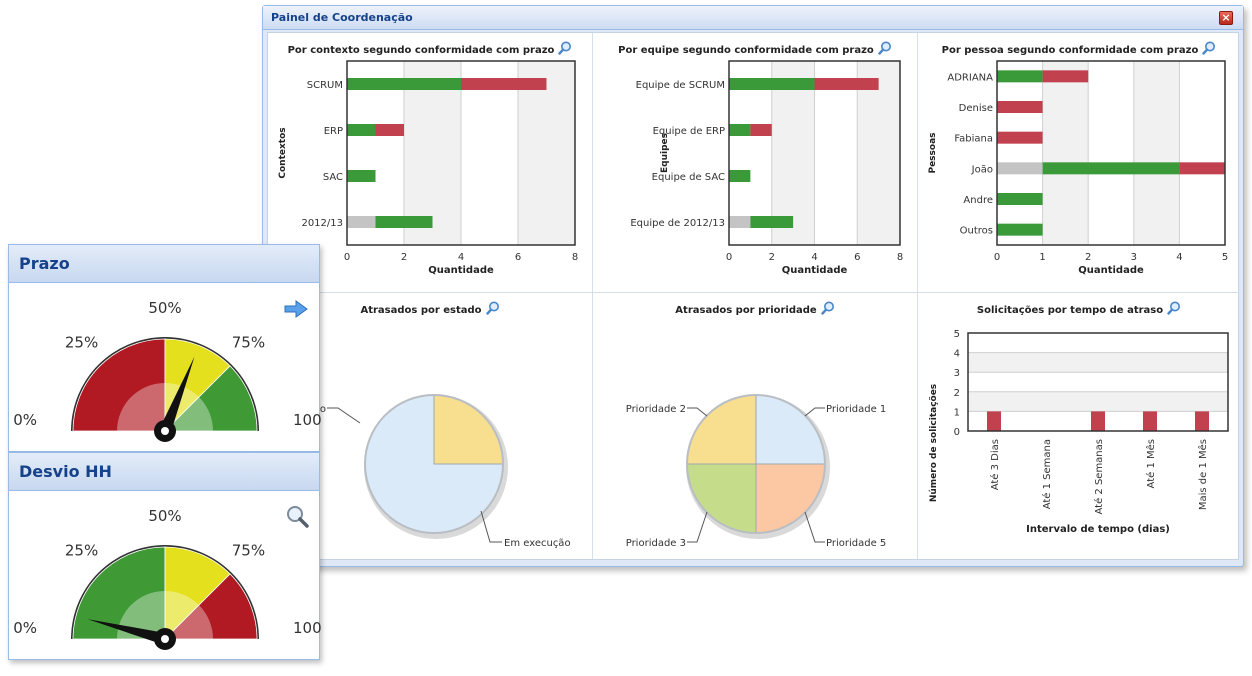 This screenshot has height=676, width=1252. I want to click on pie-label: Prioridade 2, so click(656, 409).